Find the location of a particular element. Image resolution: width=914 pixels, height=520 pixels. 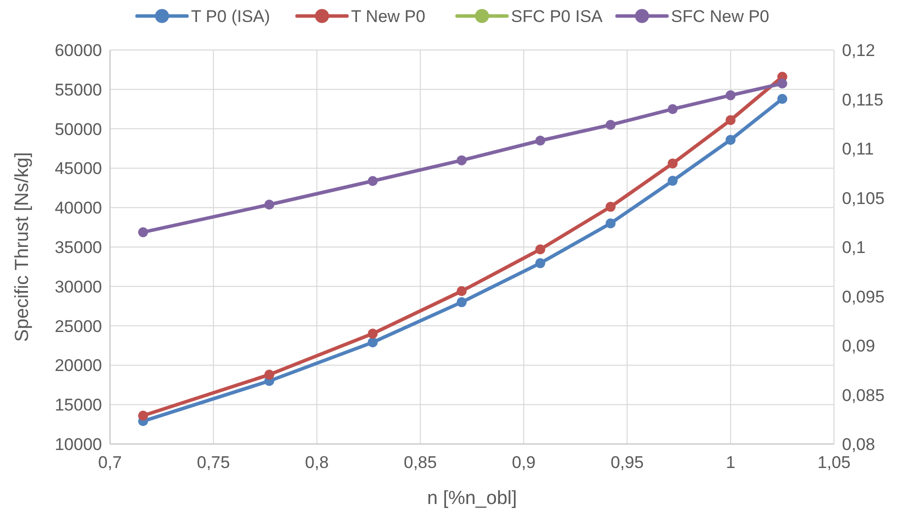

y-tick-label: 35000 is located at coordinates (78, 247).